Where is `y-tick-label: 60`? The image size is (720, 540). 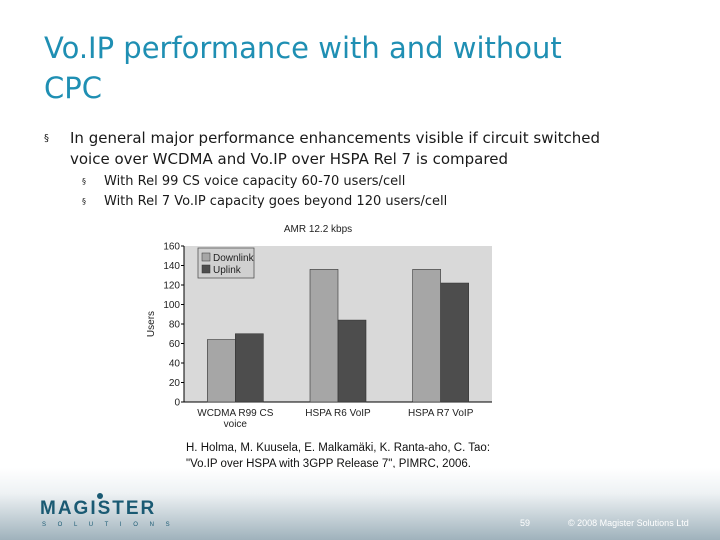
y-tick-label: 60 is located at coordinates (175, 344).